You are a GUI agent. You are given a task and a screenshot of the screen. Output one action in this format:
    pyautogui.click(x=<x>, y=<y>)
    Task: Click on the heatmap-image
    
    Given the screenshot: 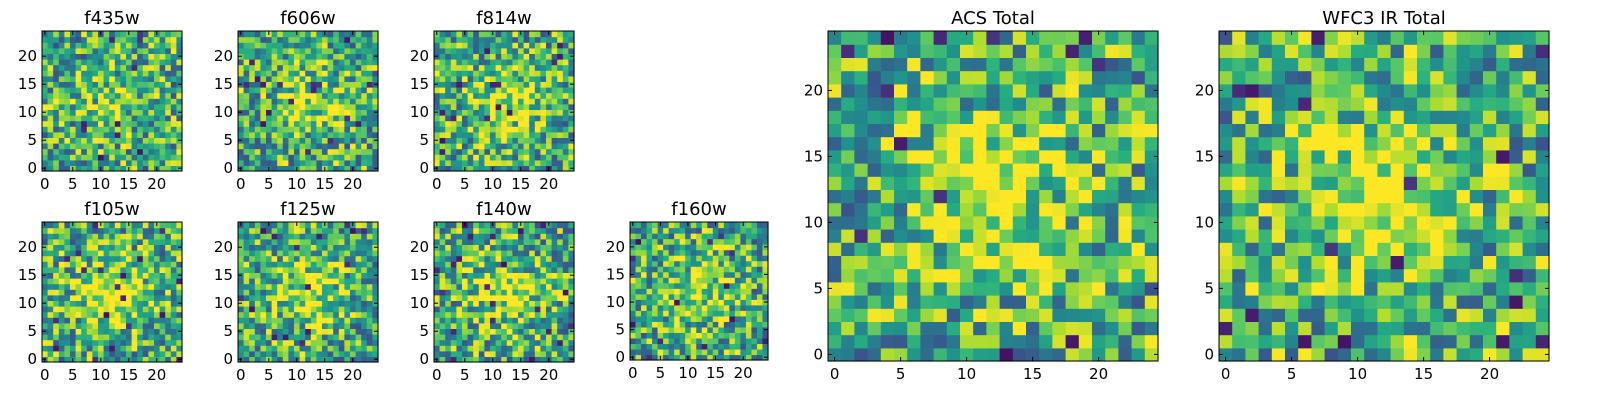 What is the action you would take?
    pyautogui.click(x=504, y=101)
    